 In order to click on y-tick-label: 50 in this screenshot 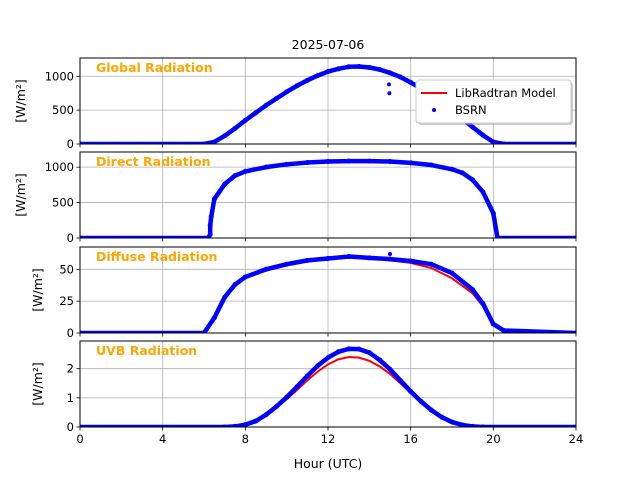, I will do `click(66, 269)`.